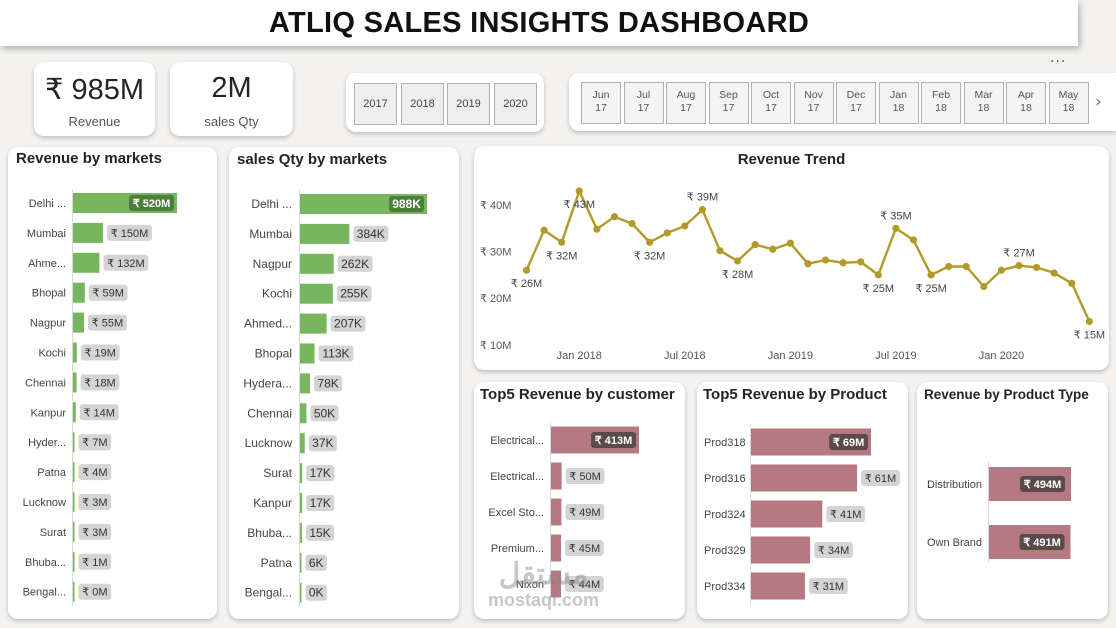 The width and height of the screenshot is (1116, 628). Describe the element at coordinates (107, 294) in the screenshot. I see `data-label: ₹ 59M` at that location.